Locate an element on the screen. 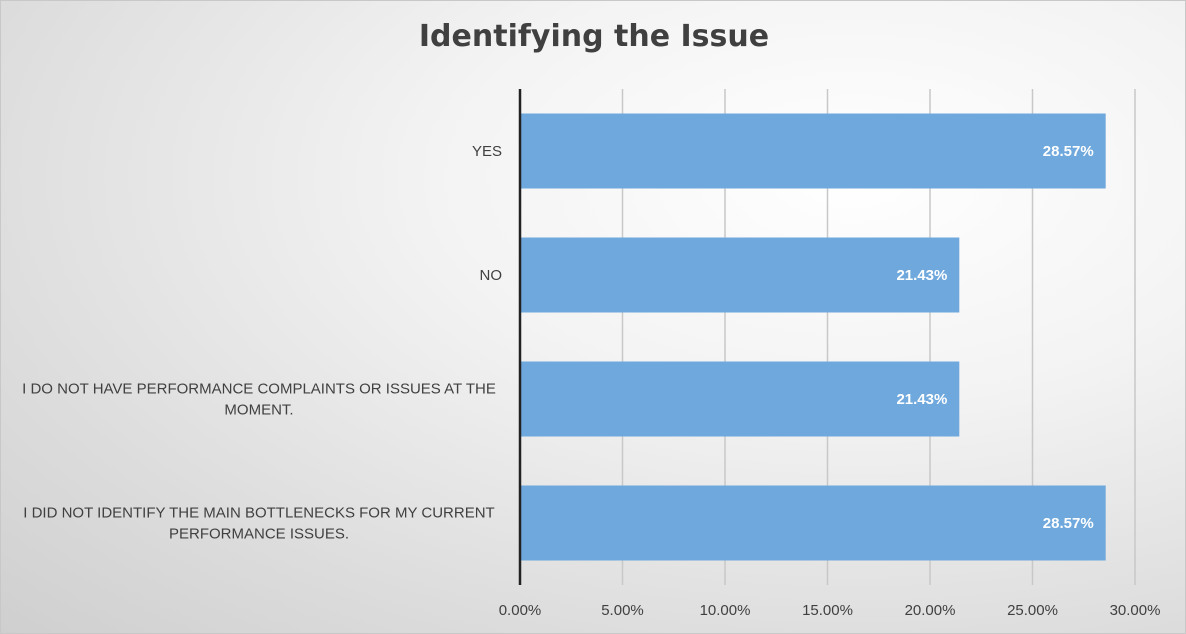 The width and height of the screenshot is (1186, 634). x-tick-label: 5.00% is located at coordinates (622, 610).